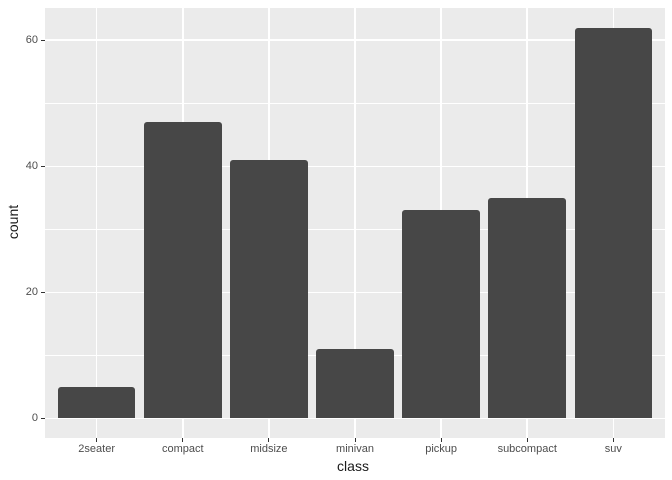 The height and width of the screenshot is (480, 672). I want to click on gridline-x-2seater, so click(96, 223).